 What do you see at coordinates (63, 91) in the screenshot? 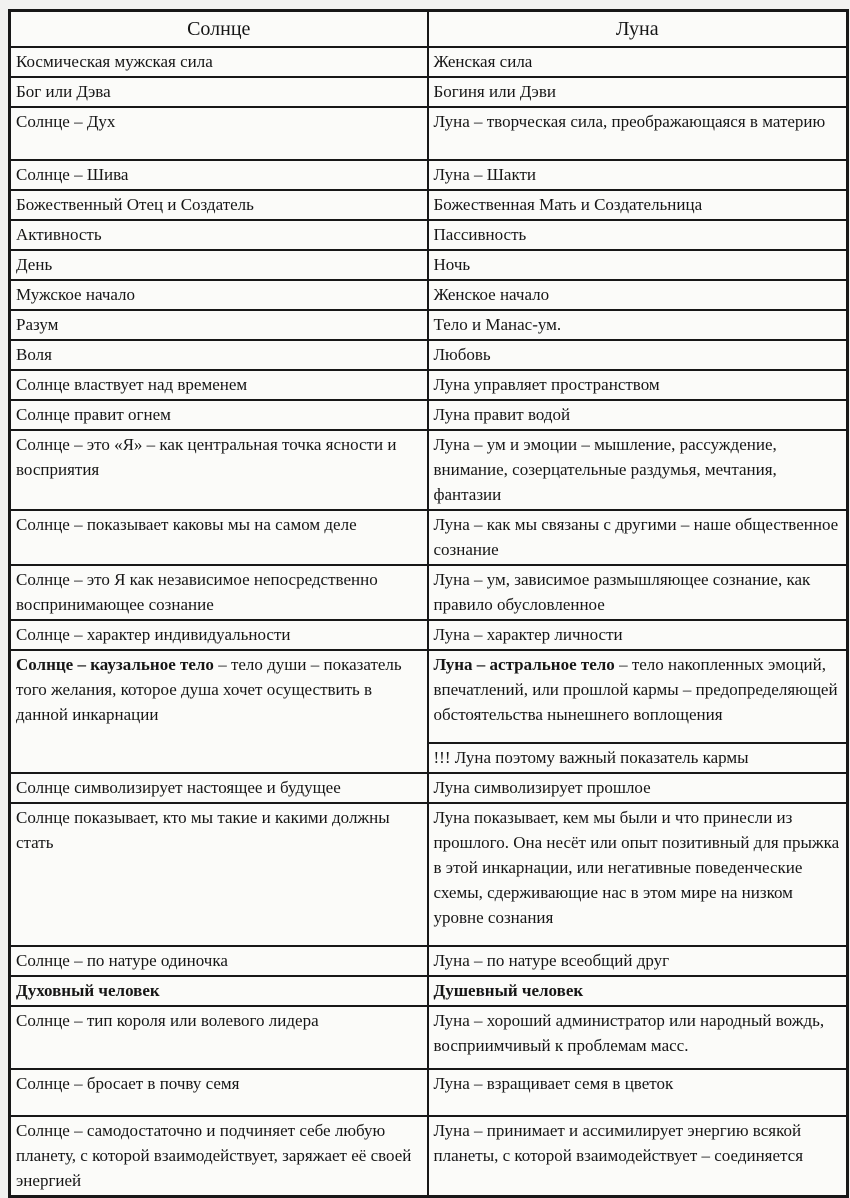
I see `cell-text: Бог или Дэва` at bounding box center [63, 91].